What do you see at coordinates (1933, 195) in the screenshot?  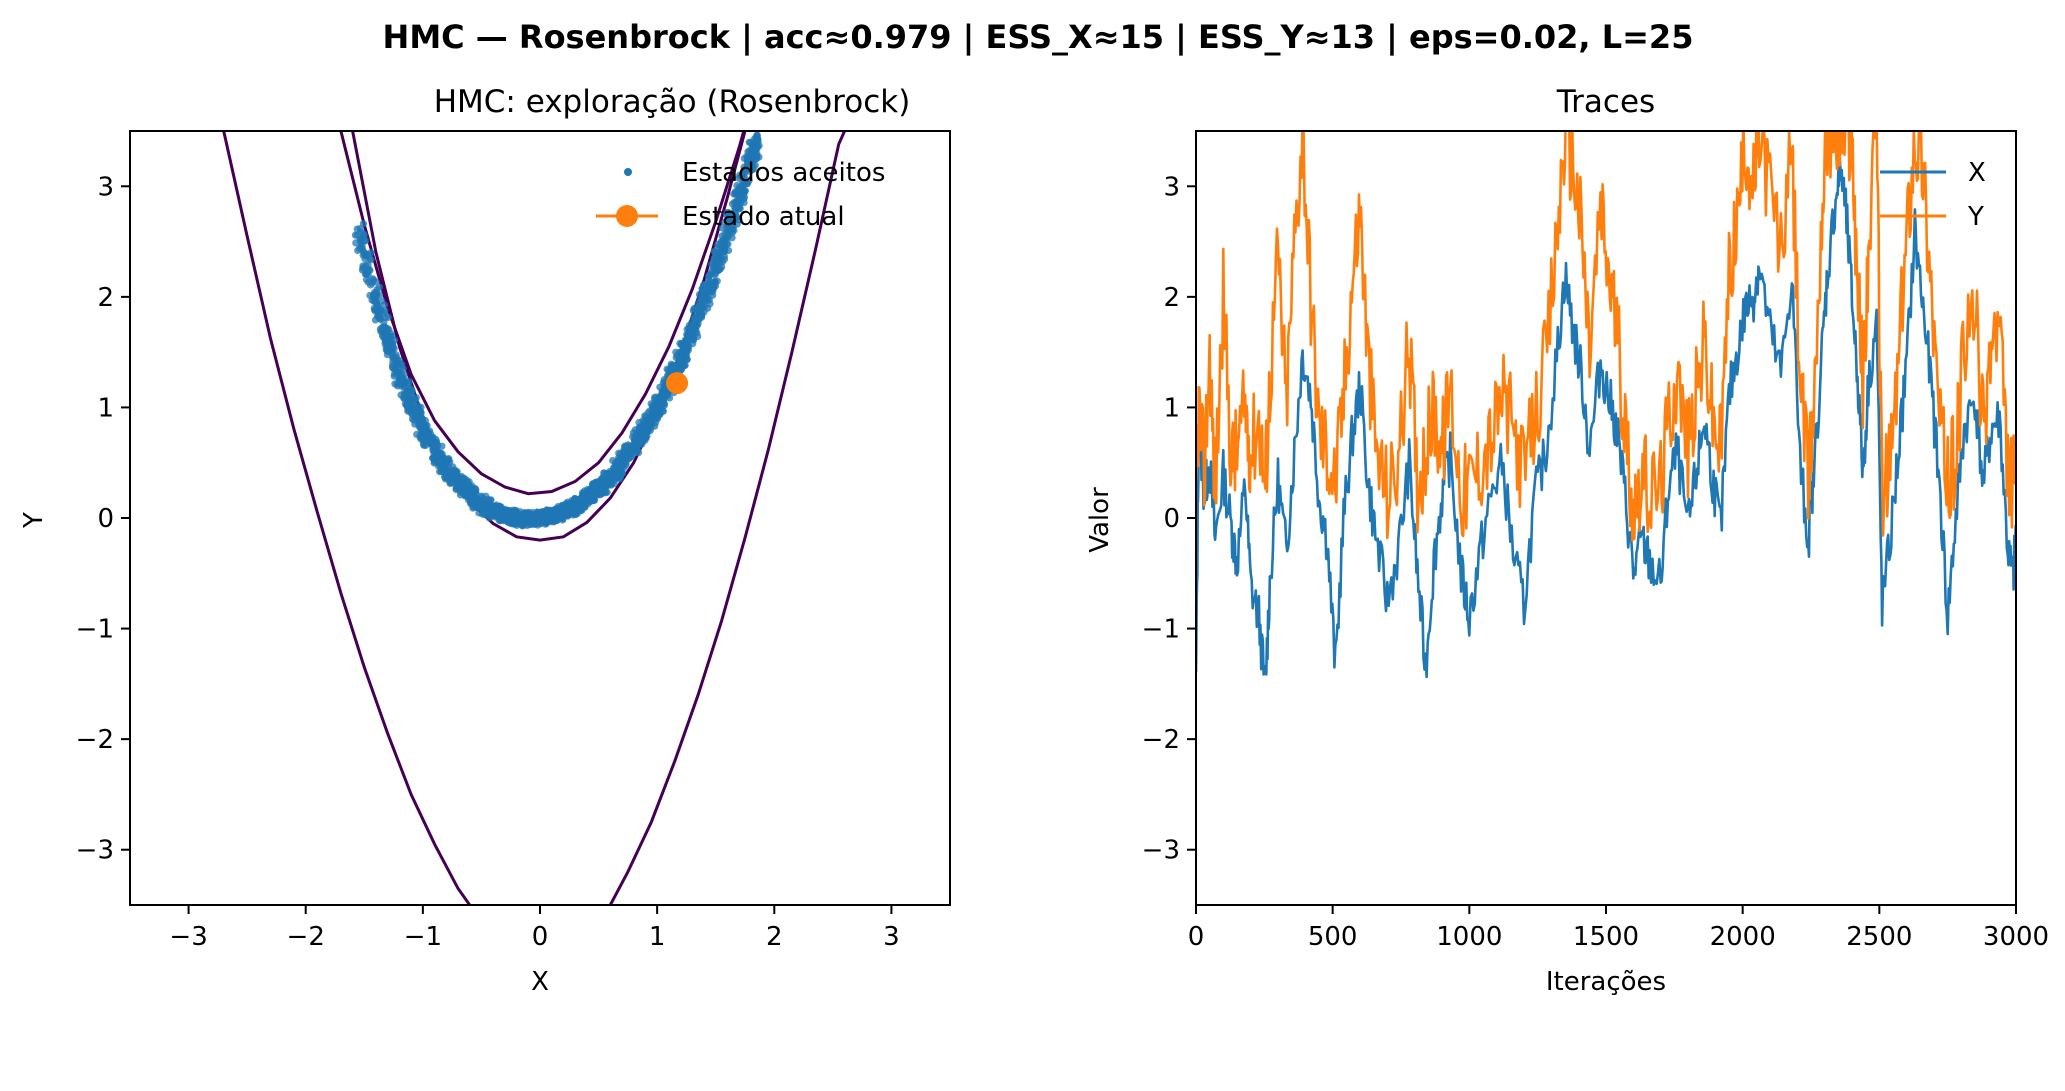 I see `traces-legend: X Y` at bounding box center [1933, 195].